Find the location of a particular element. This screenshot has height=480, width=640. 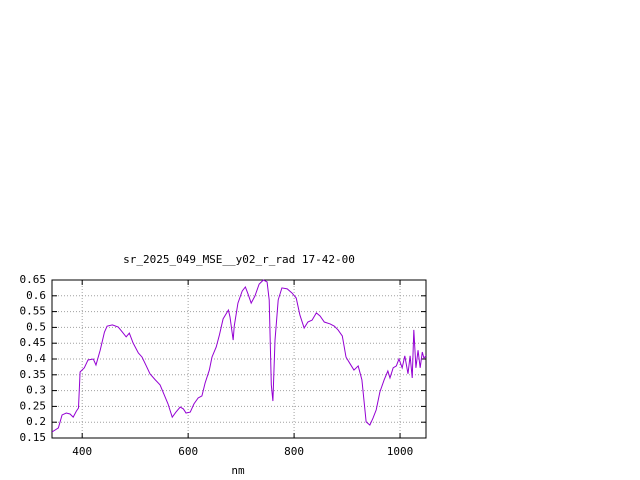

chart-title: sr_2025_049_MSE__y02_r_rad 17-42-00 is located at coordinates (239, 259).